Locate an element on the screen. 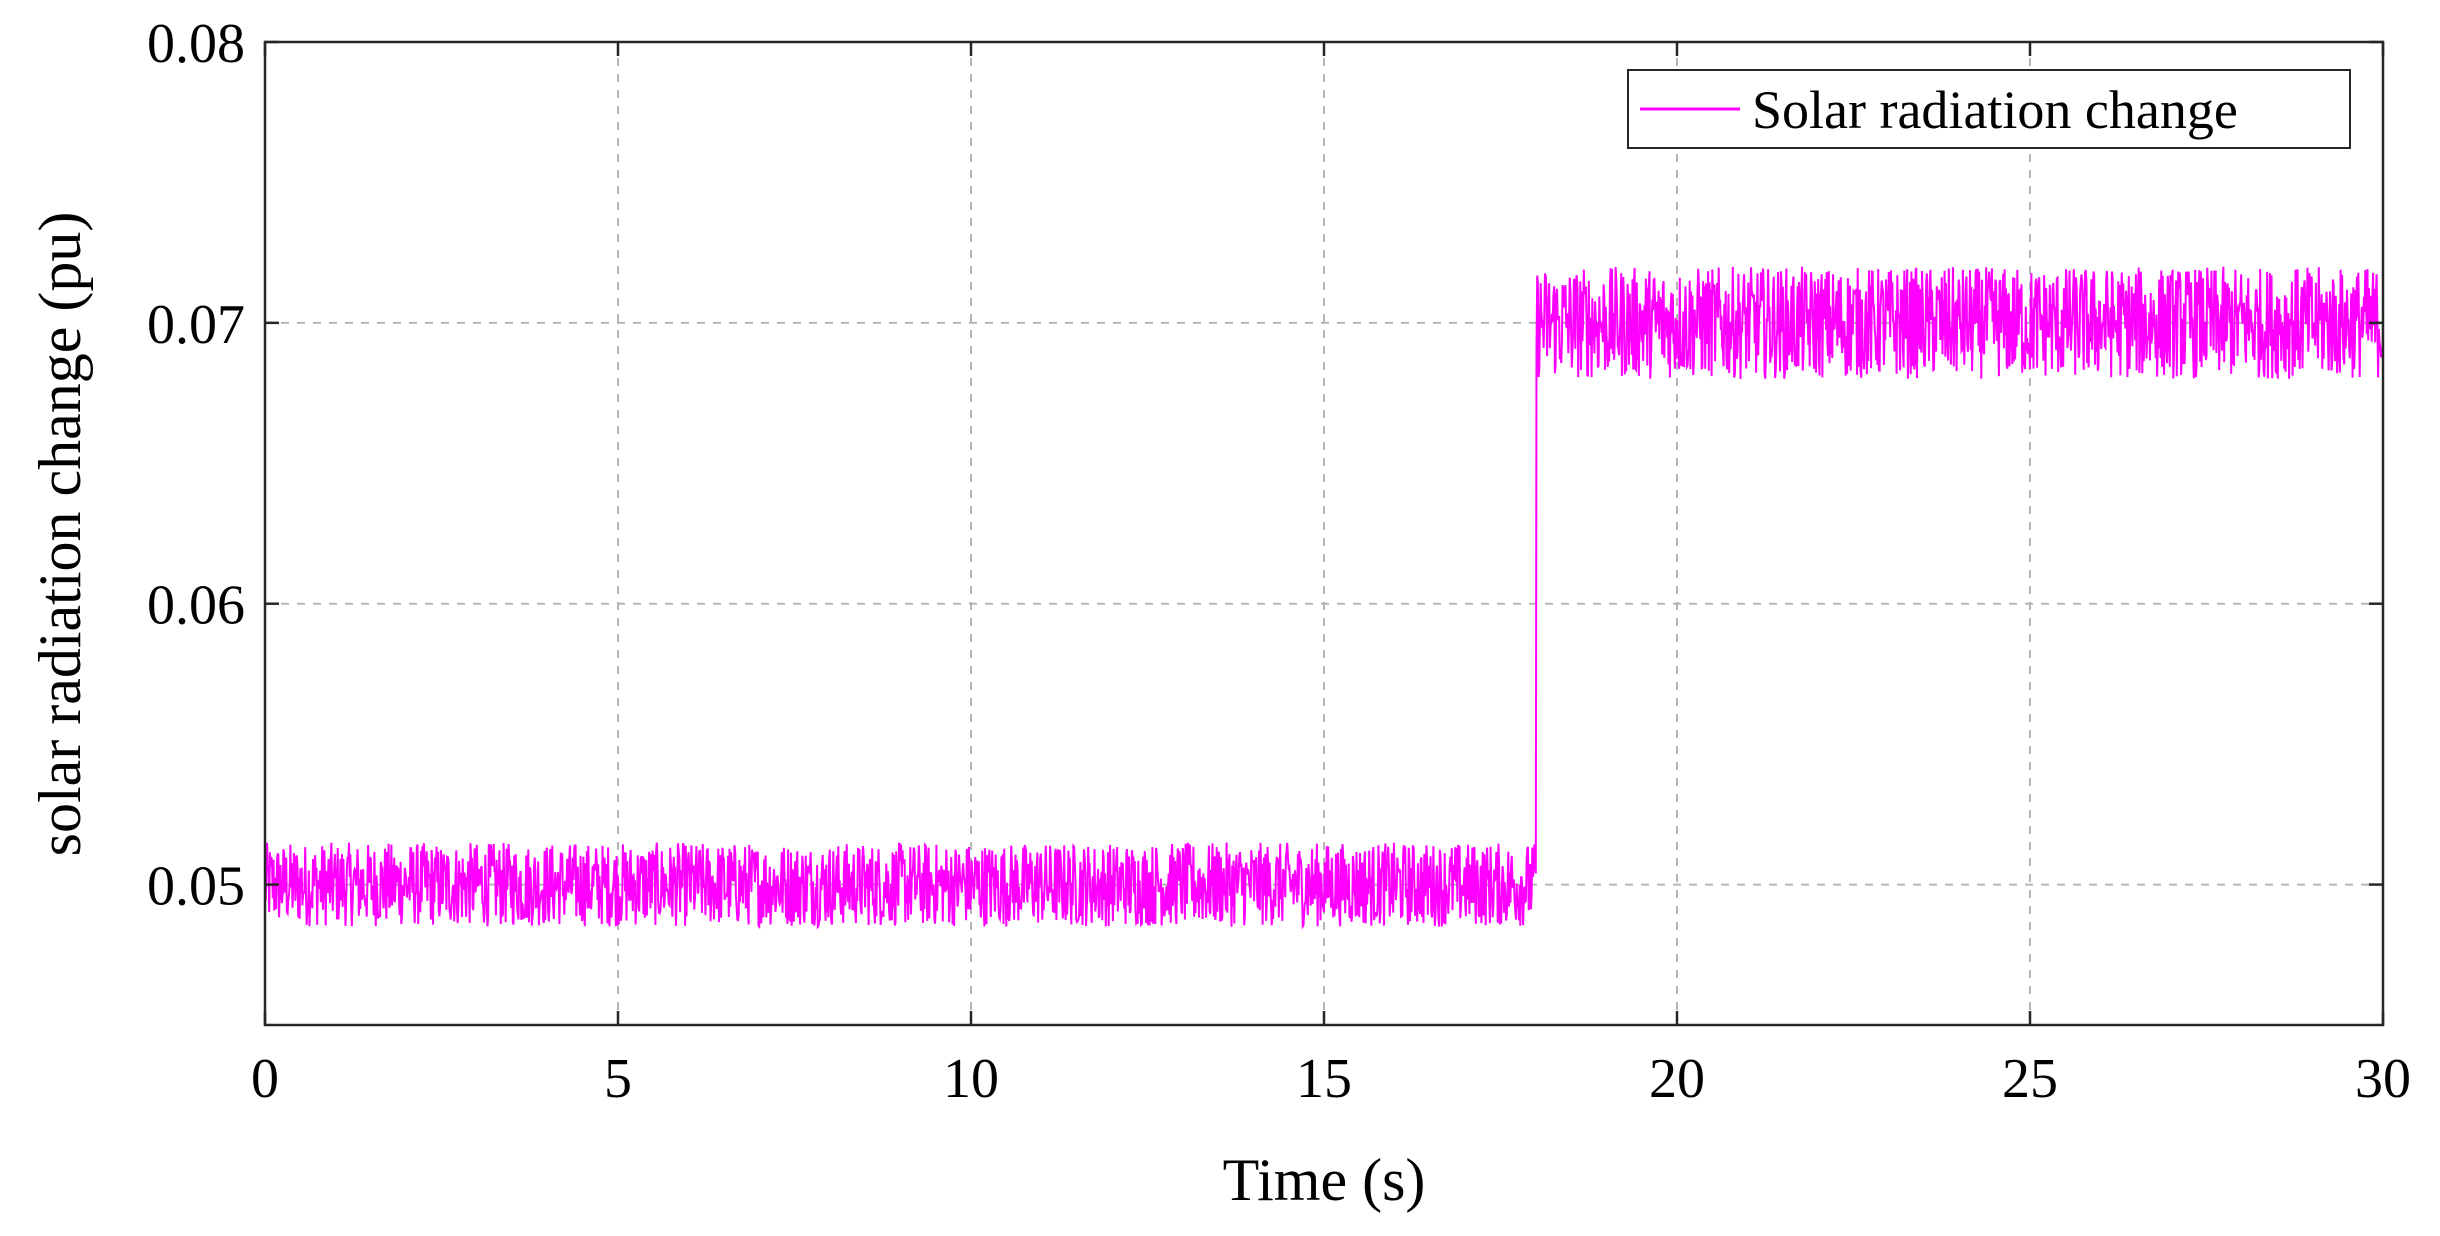 This screenshot has height=1236, width=2440. x-tick-label: 10 is located at coordinates (971, 1079).